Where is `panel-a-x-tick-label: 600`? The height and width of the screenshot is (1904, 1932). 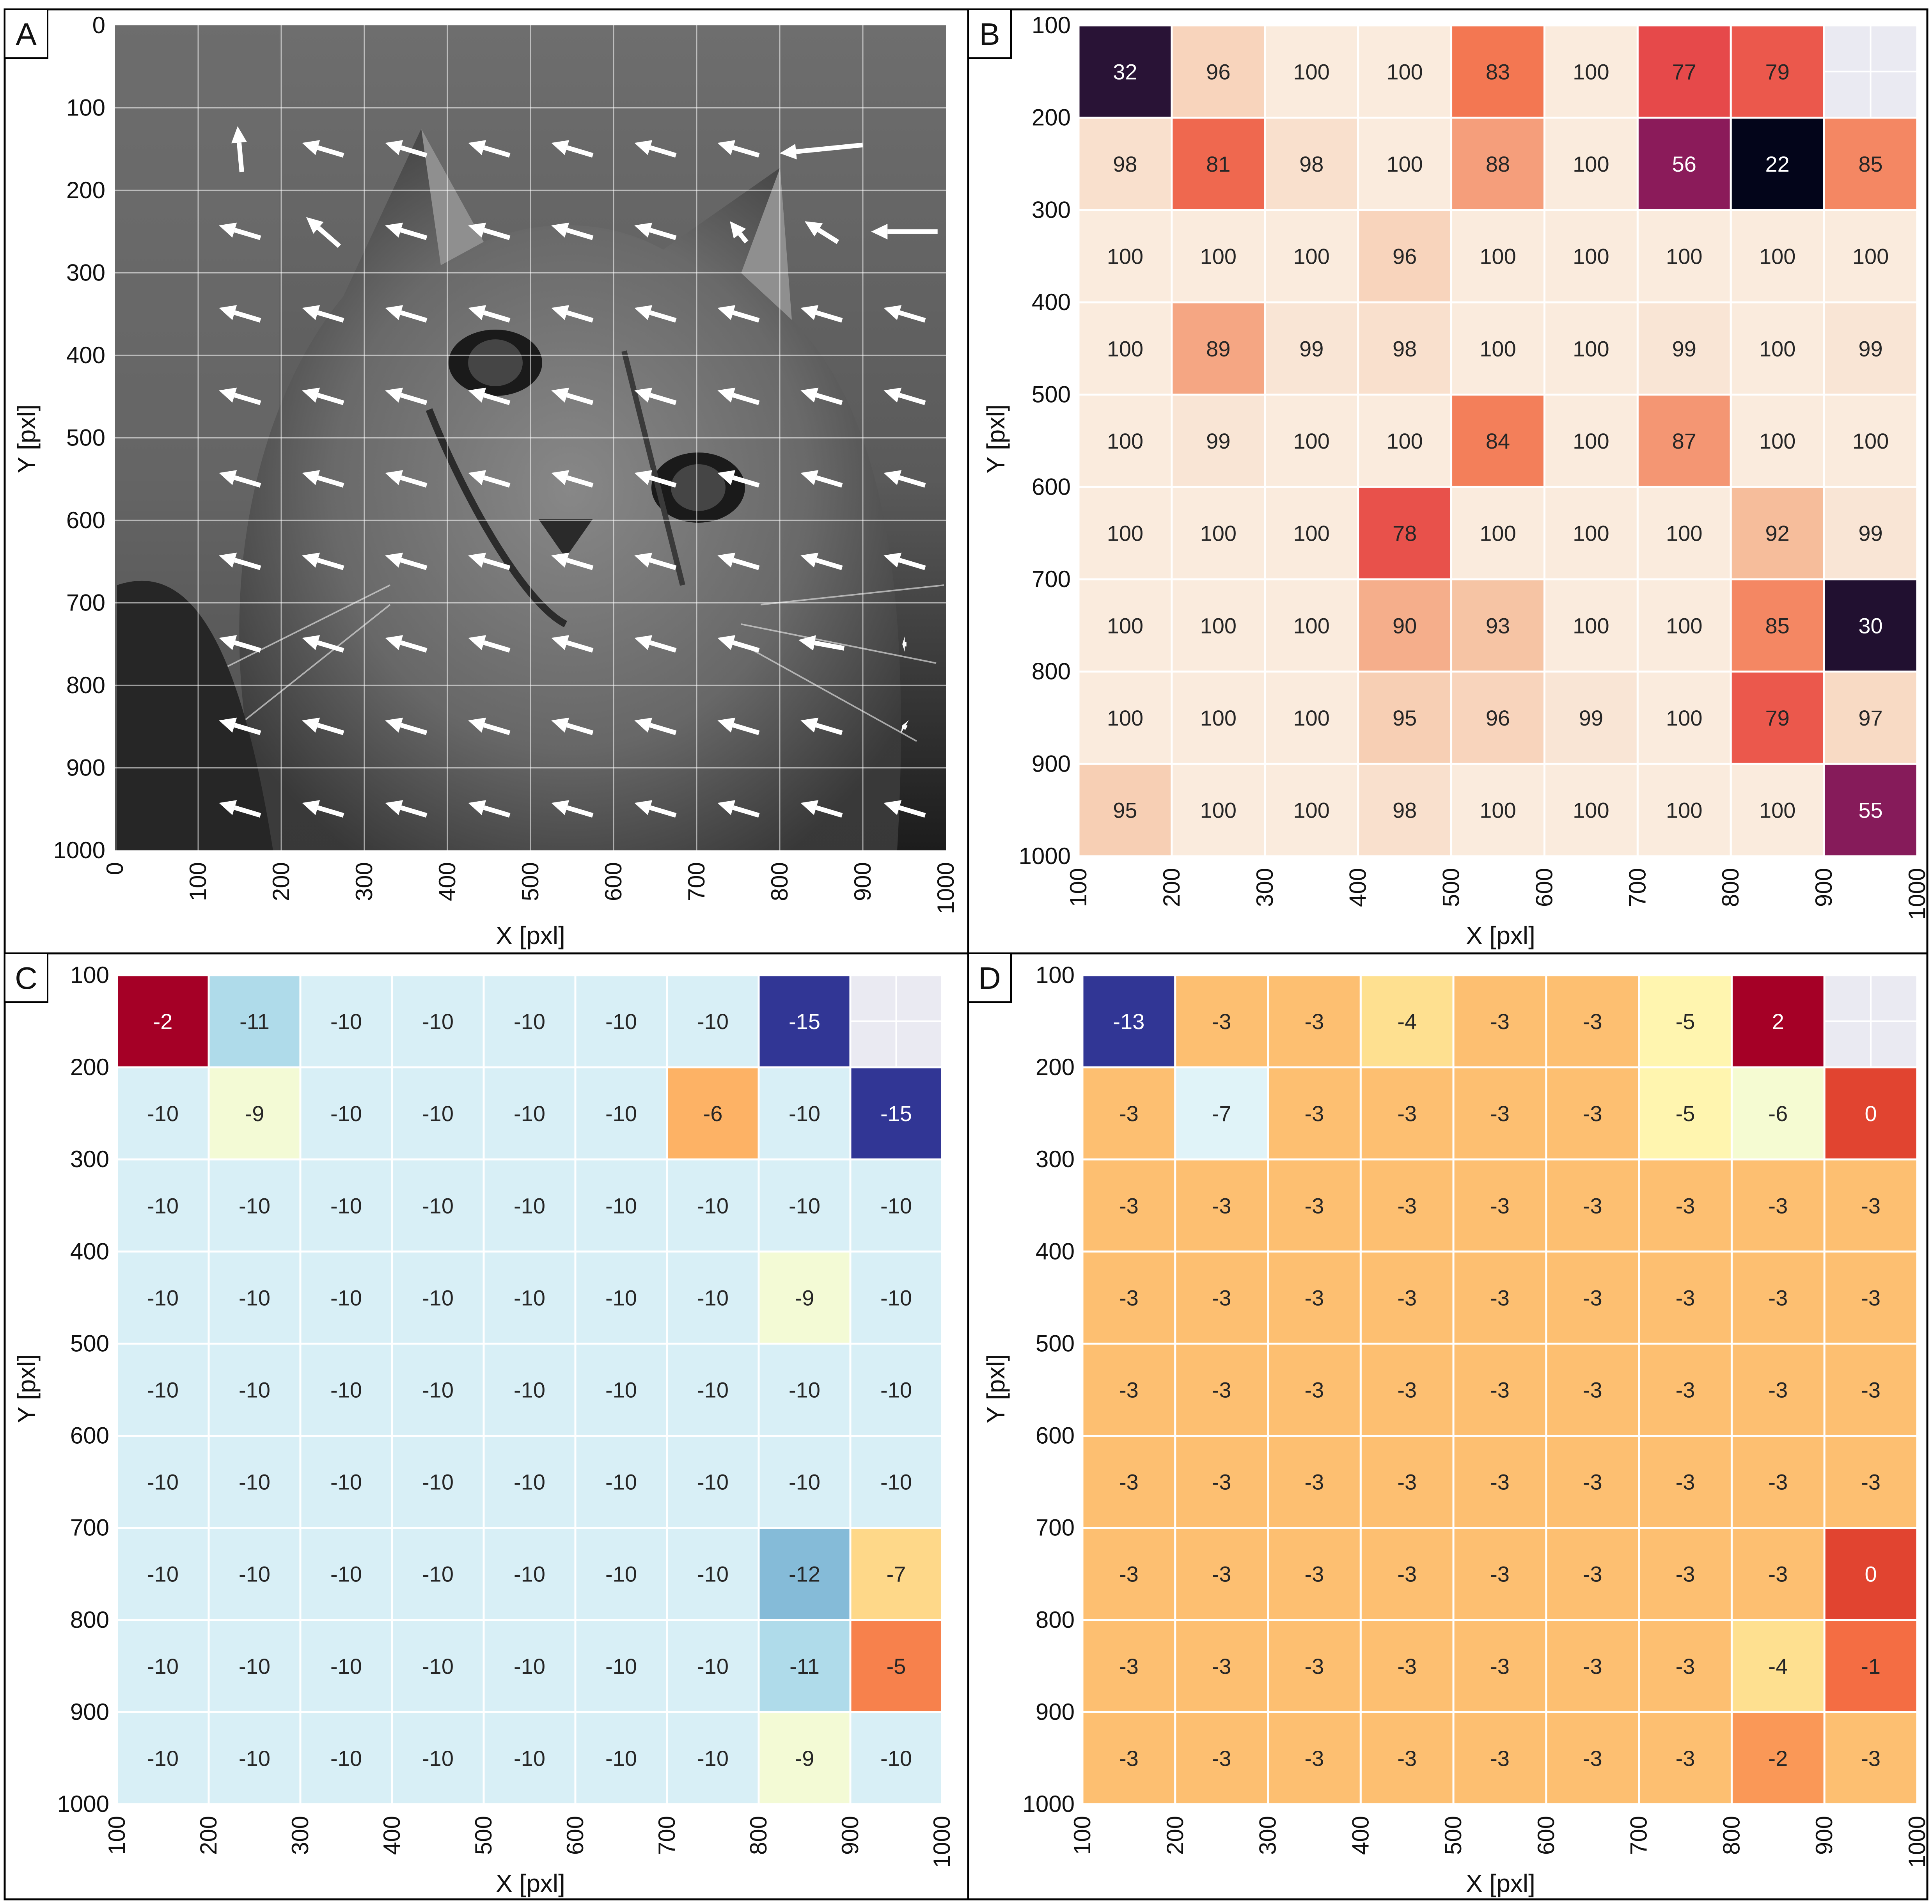 panel-a-x-tick-label: 600 is located at coordinates (613, 882).